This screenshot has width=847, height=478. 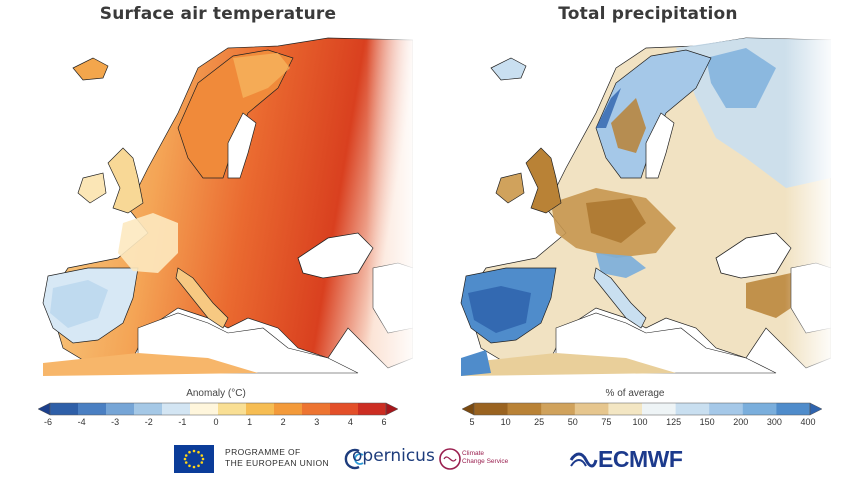 I want to click on precipitation-colorbar-tick-label: 200, so click(x=741, y=422).